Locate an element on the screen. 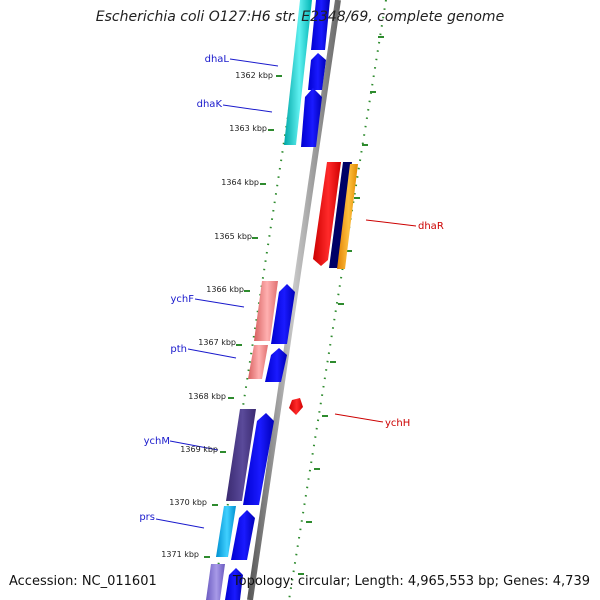 The width and height of the screenshot is (600, 600). gene-label-dhaR: dhaR is located at coordinates (431, 226).